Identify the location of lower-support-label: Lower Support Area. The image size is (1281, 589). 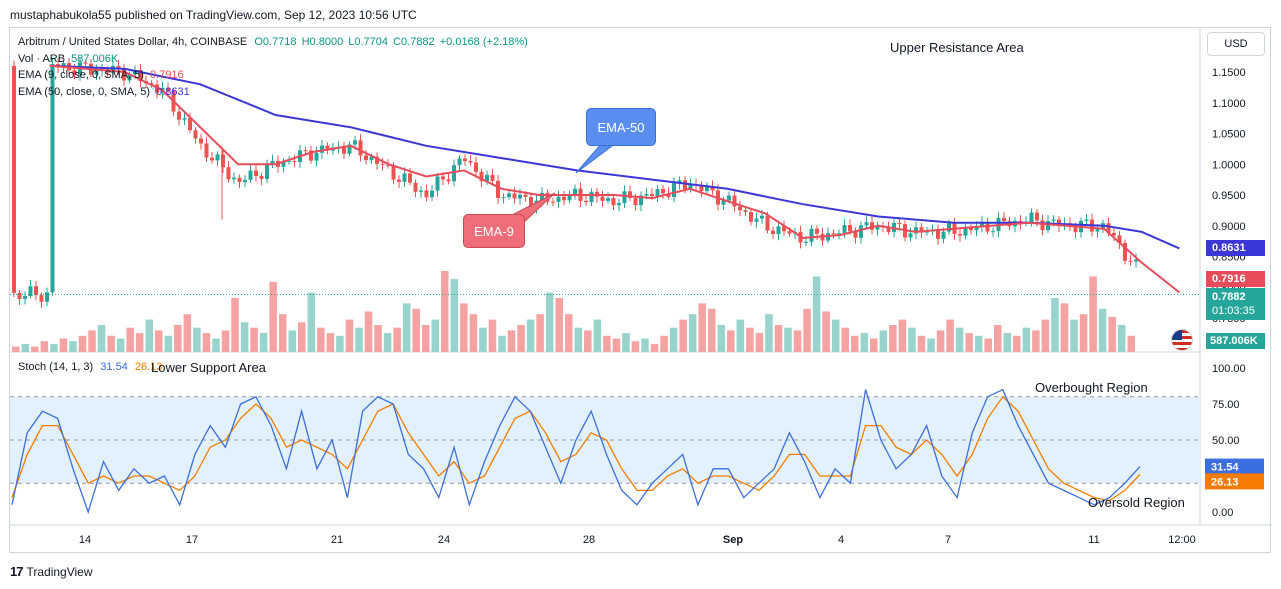
(208, 367).